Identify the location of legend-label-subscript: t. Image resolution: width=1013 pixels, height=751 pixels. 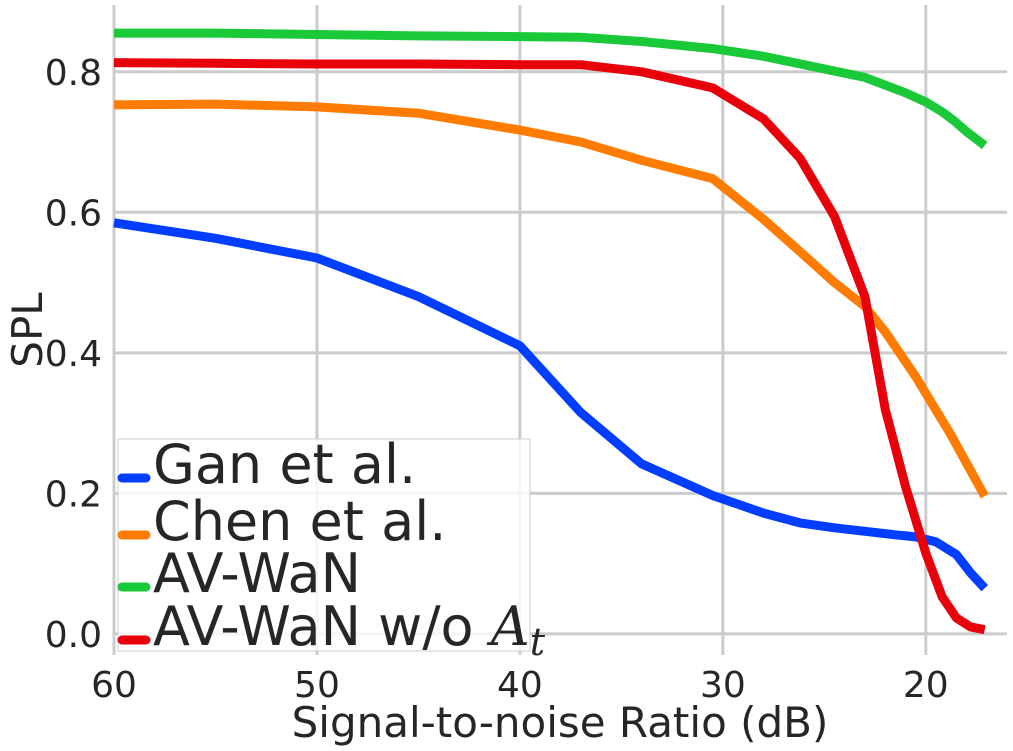
(538, 642).